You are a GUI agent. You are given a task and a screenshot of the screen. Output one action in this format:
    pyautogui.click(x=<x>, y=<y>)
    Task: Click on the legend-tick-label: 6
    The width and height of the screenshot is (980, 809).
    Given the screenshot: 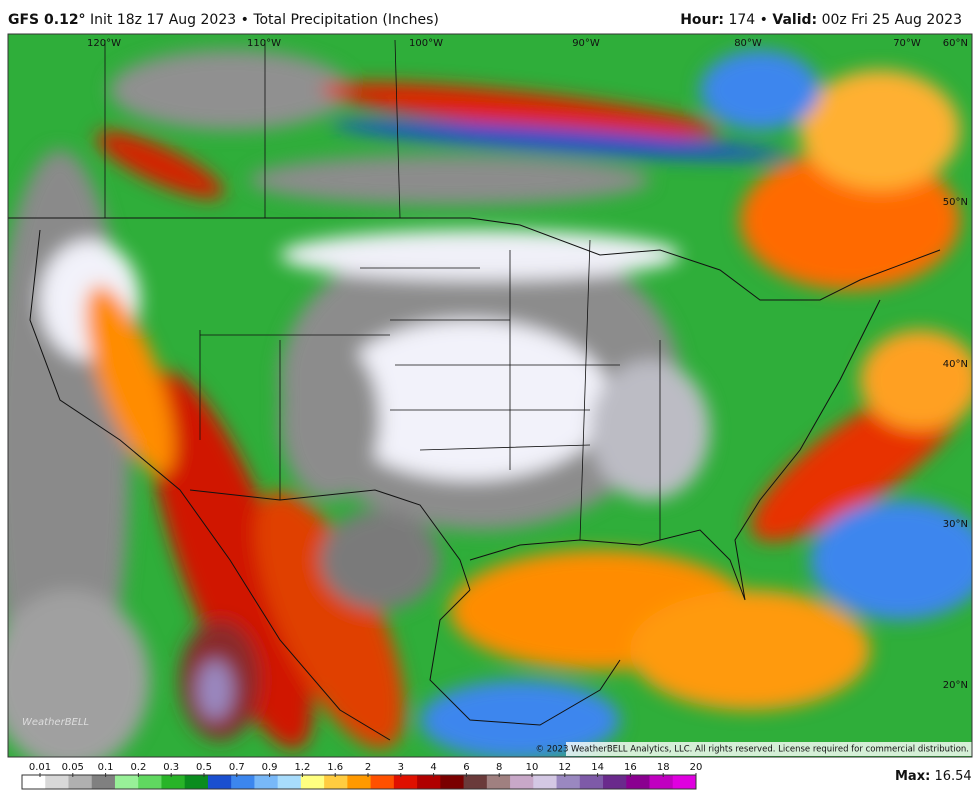 What is the action you would take?
    pyautogui.click(x=466, y=767)
    